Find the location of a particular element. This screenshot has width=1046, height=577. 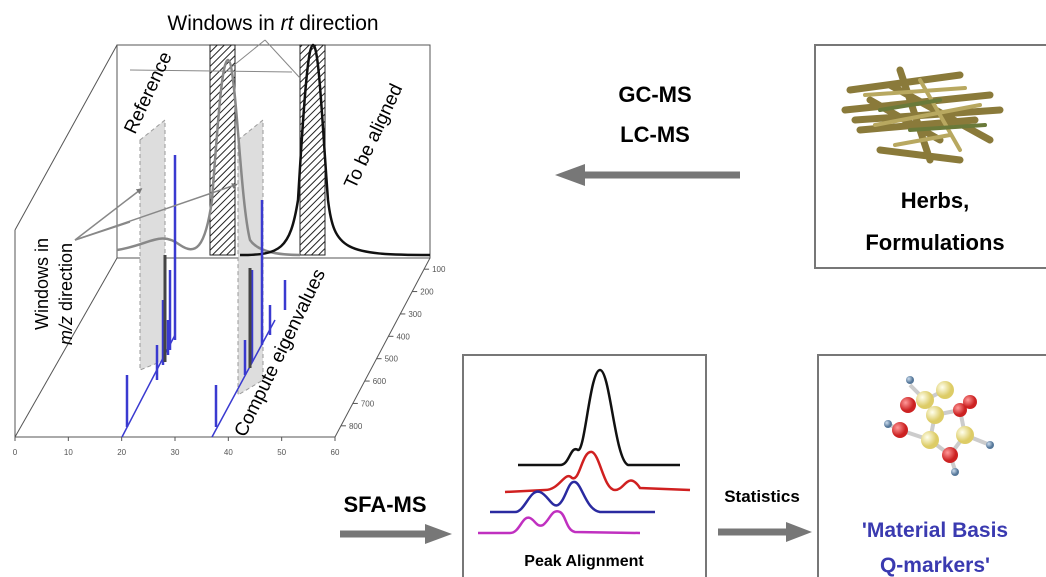

reference-label: Reference is located at coordinates (148, 93).